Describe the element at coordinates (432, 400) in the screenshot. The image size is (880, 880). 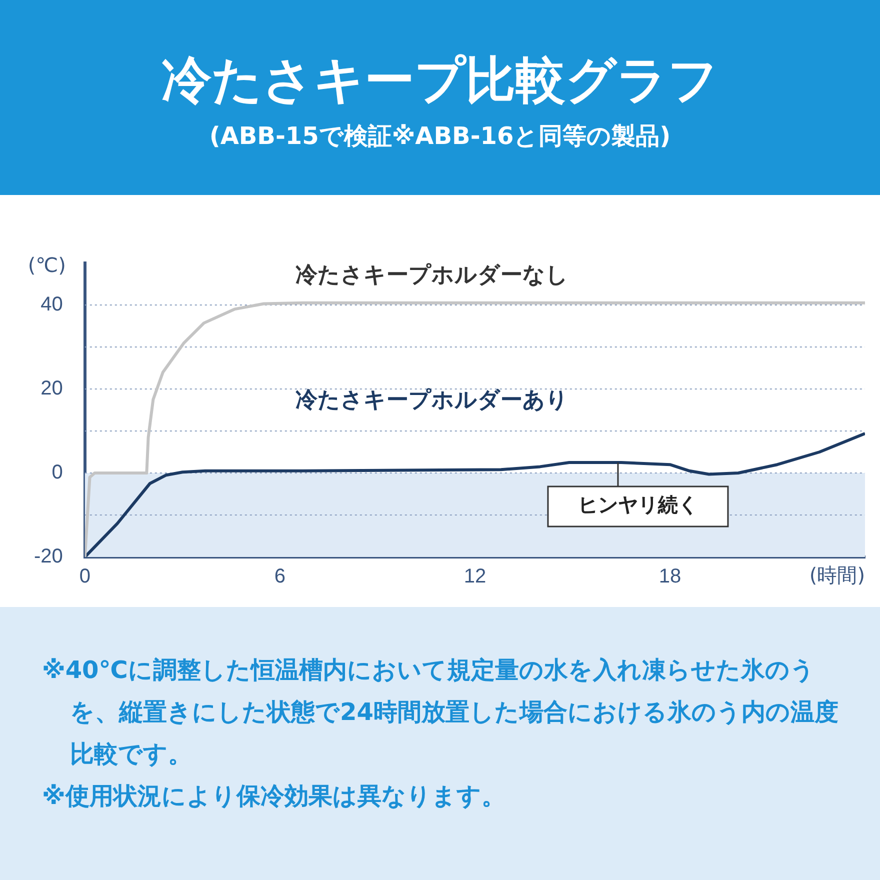
I see `text: 冷たさキープホルダーあり` at that location.